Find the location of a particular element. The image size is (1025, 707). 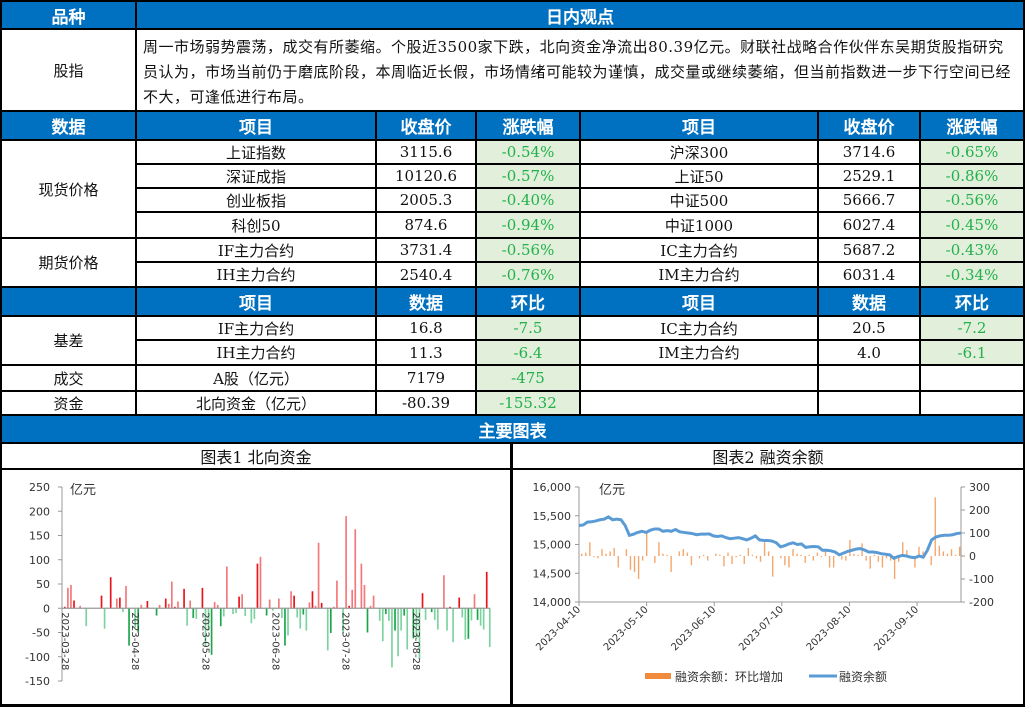

header-variety: 品种 is located at coordinates (68, 15).